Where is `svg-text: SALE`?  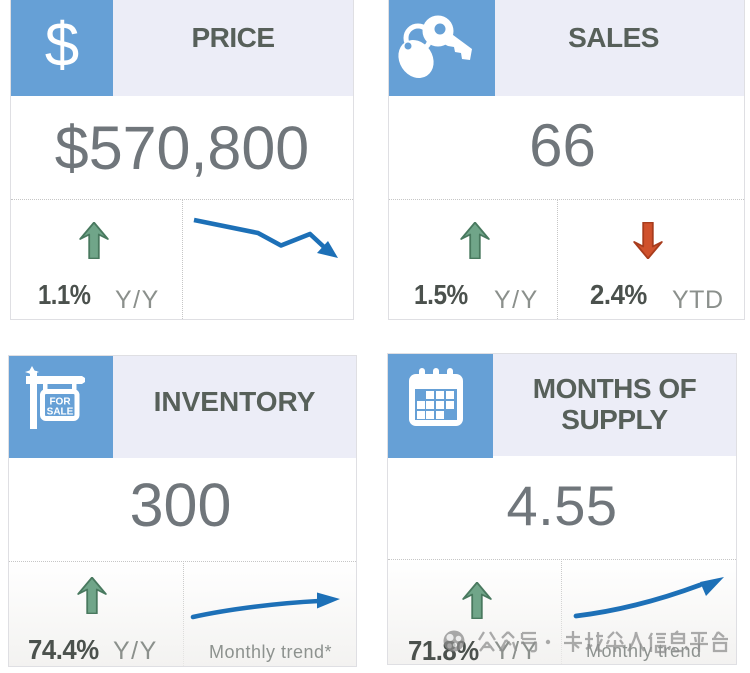
svg-text: SALE is located at coordinates (60, 412).